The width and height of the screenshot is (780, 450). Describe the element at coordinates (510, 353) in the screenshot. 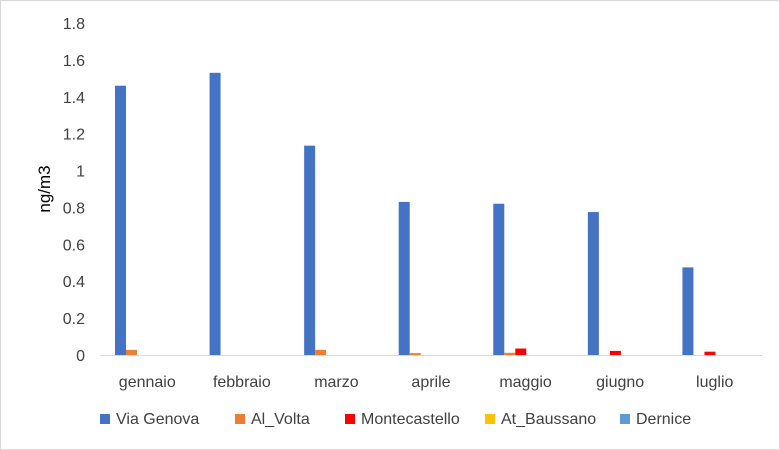

I see `bar-al-volta-maggio` at that location.